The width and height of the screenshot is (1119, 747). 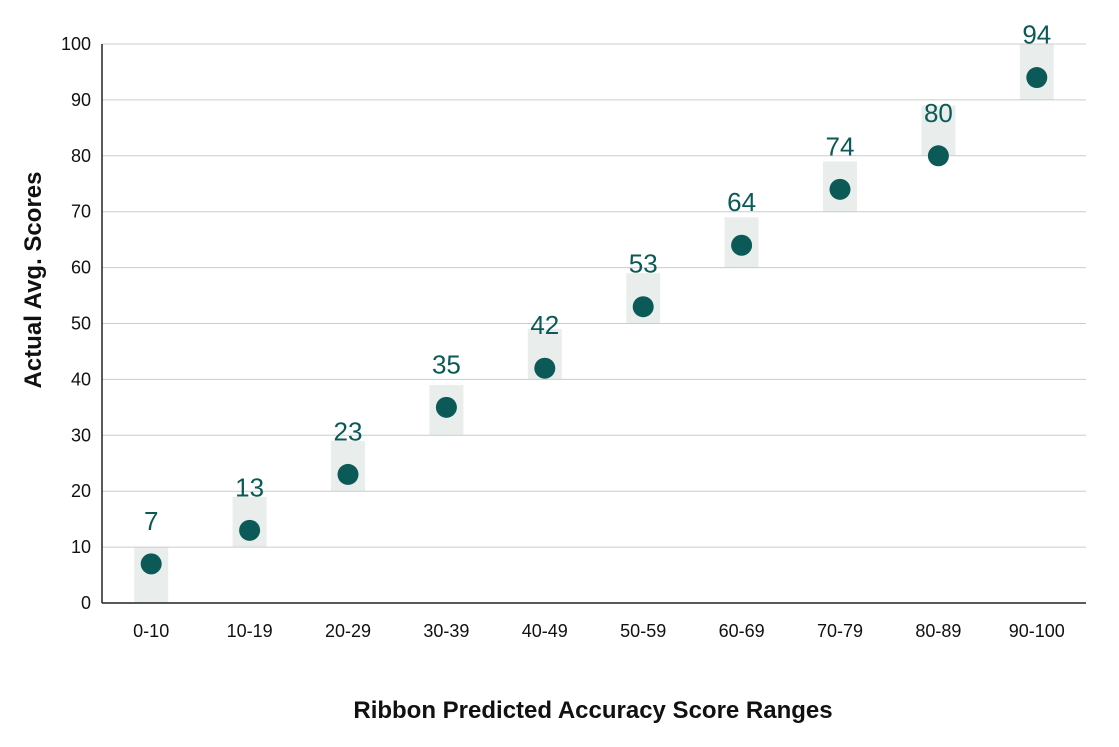 What do you see at coordinates (81, 268) in the screenshot?
I see `y-tick-label: 60` at bounding box center [81, 268].